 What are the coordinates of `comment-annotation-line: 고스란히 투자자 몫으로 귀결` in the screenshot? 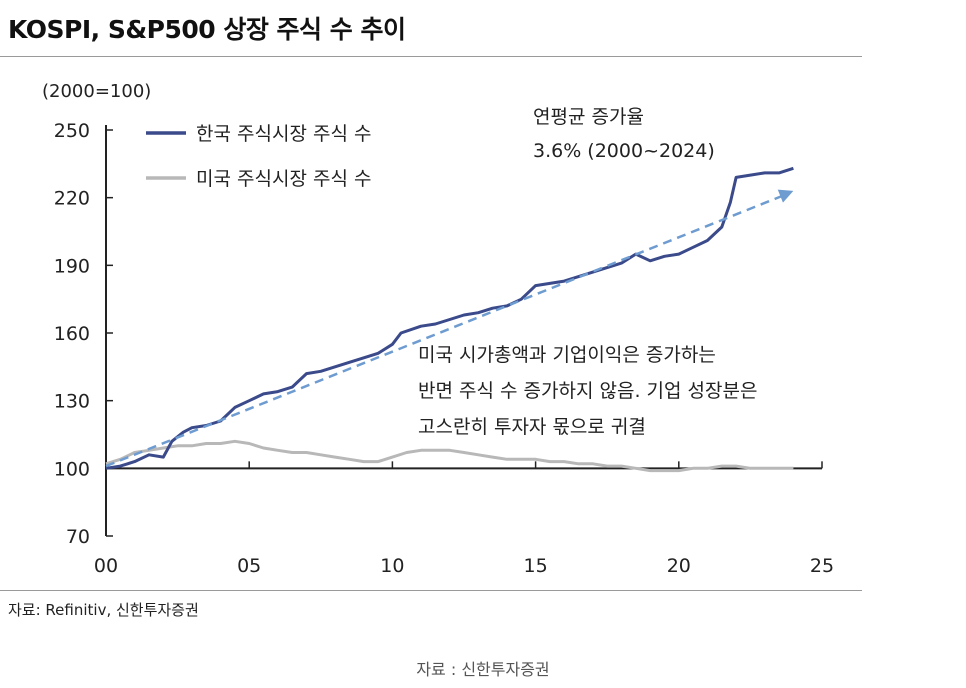 It's located at (532, 427).